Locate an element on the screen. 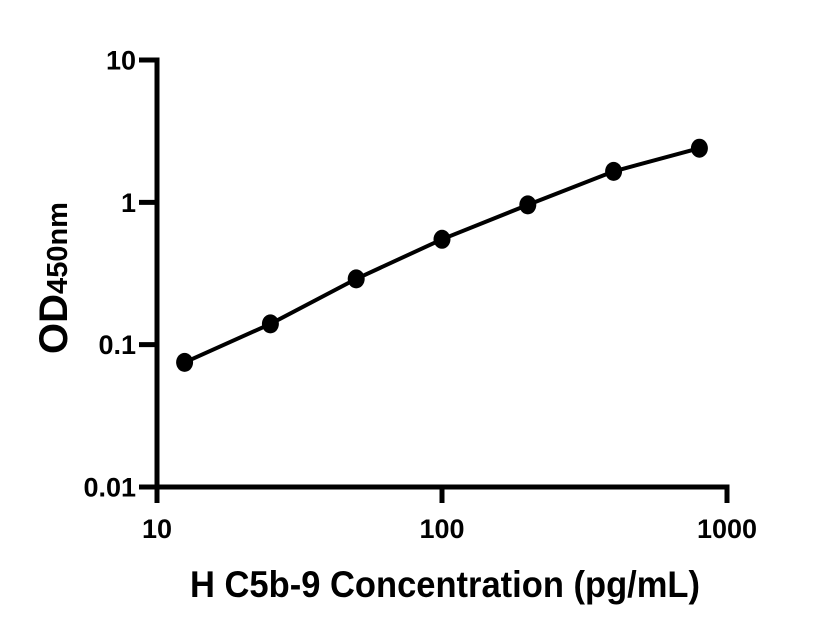 The image size is (816, 640). x-axis-title: H C5b-9 Concentration (pg/mL) is located at coordinates (445, 584).